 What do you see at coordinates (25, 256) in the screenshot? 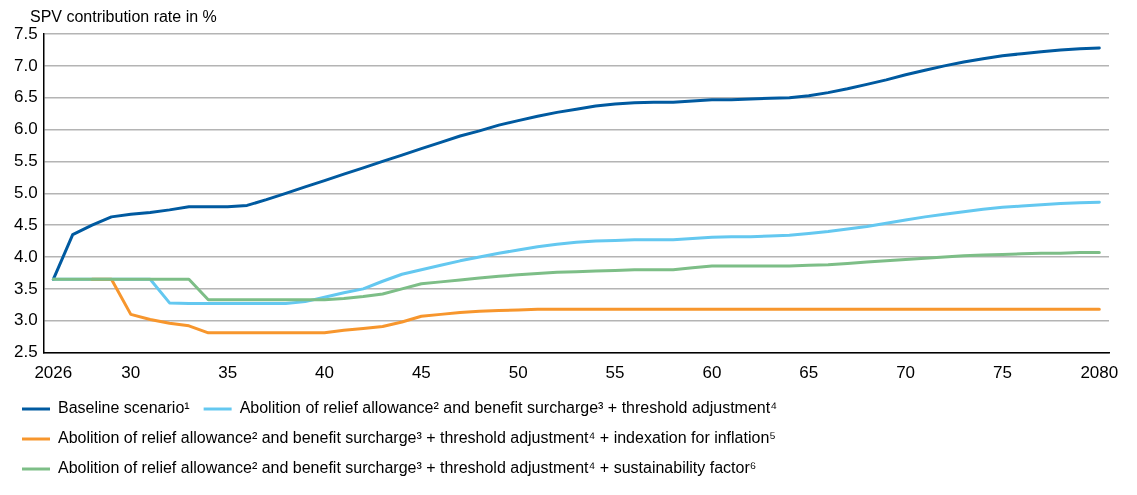
I see `y-tick-label: 4.0` at bounding box center [25, 256].